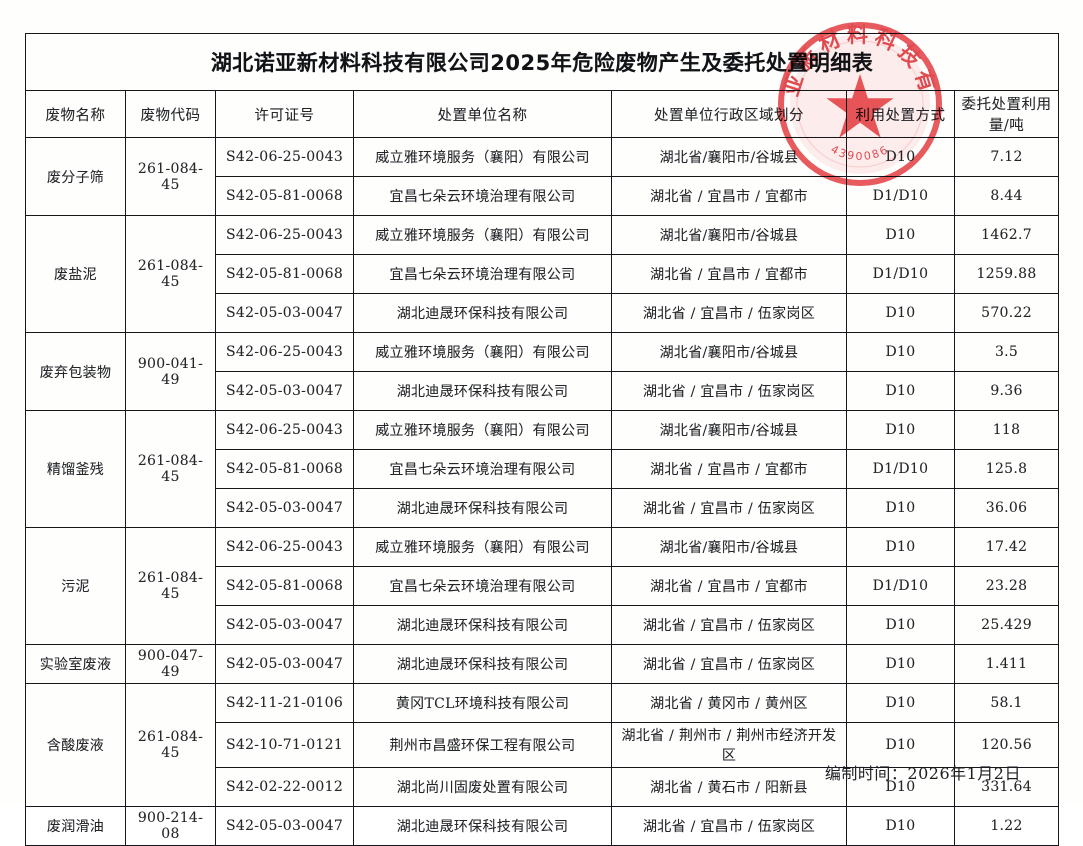 This screenshot has height=846, width=1083. What do you see at coordinates (1006, 157) in the screenshot?
I see `entrusted-quantity-cell: 7.12` at bounding box center [1006, 157].